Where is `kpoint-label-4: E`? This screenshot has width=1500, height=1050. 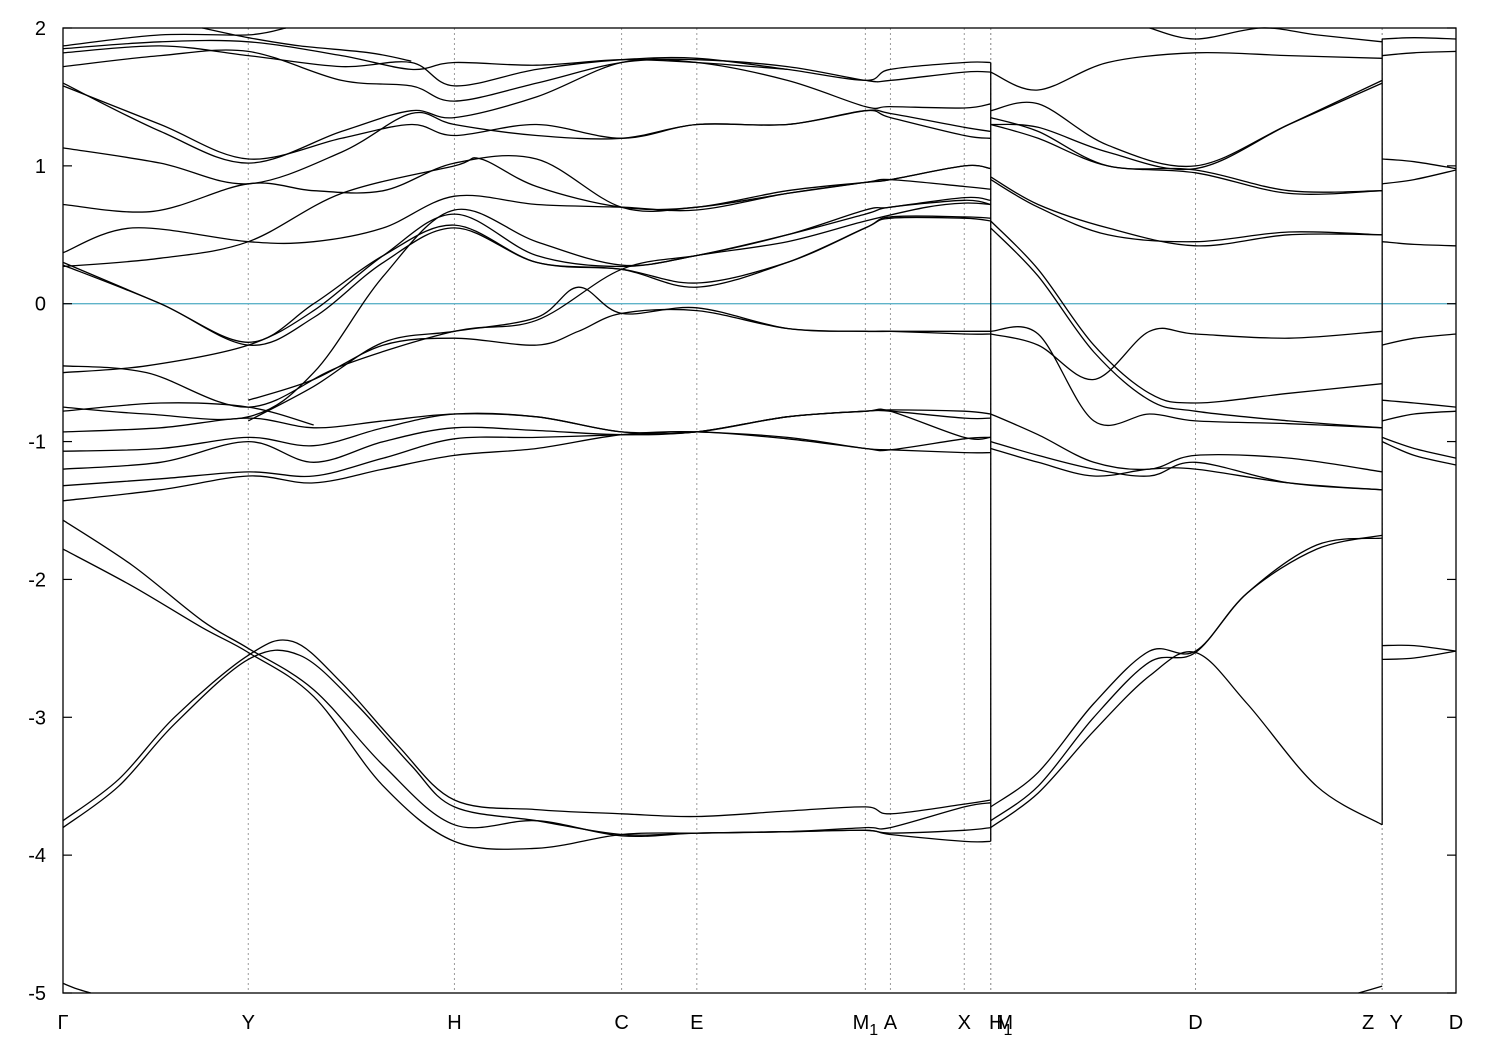
kpoint-label-4: E is located at coordinates (696, 1023).